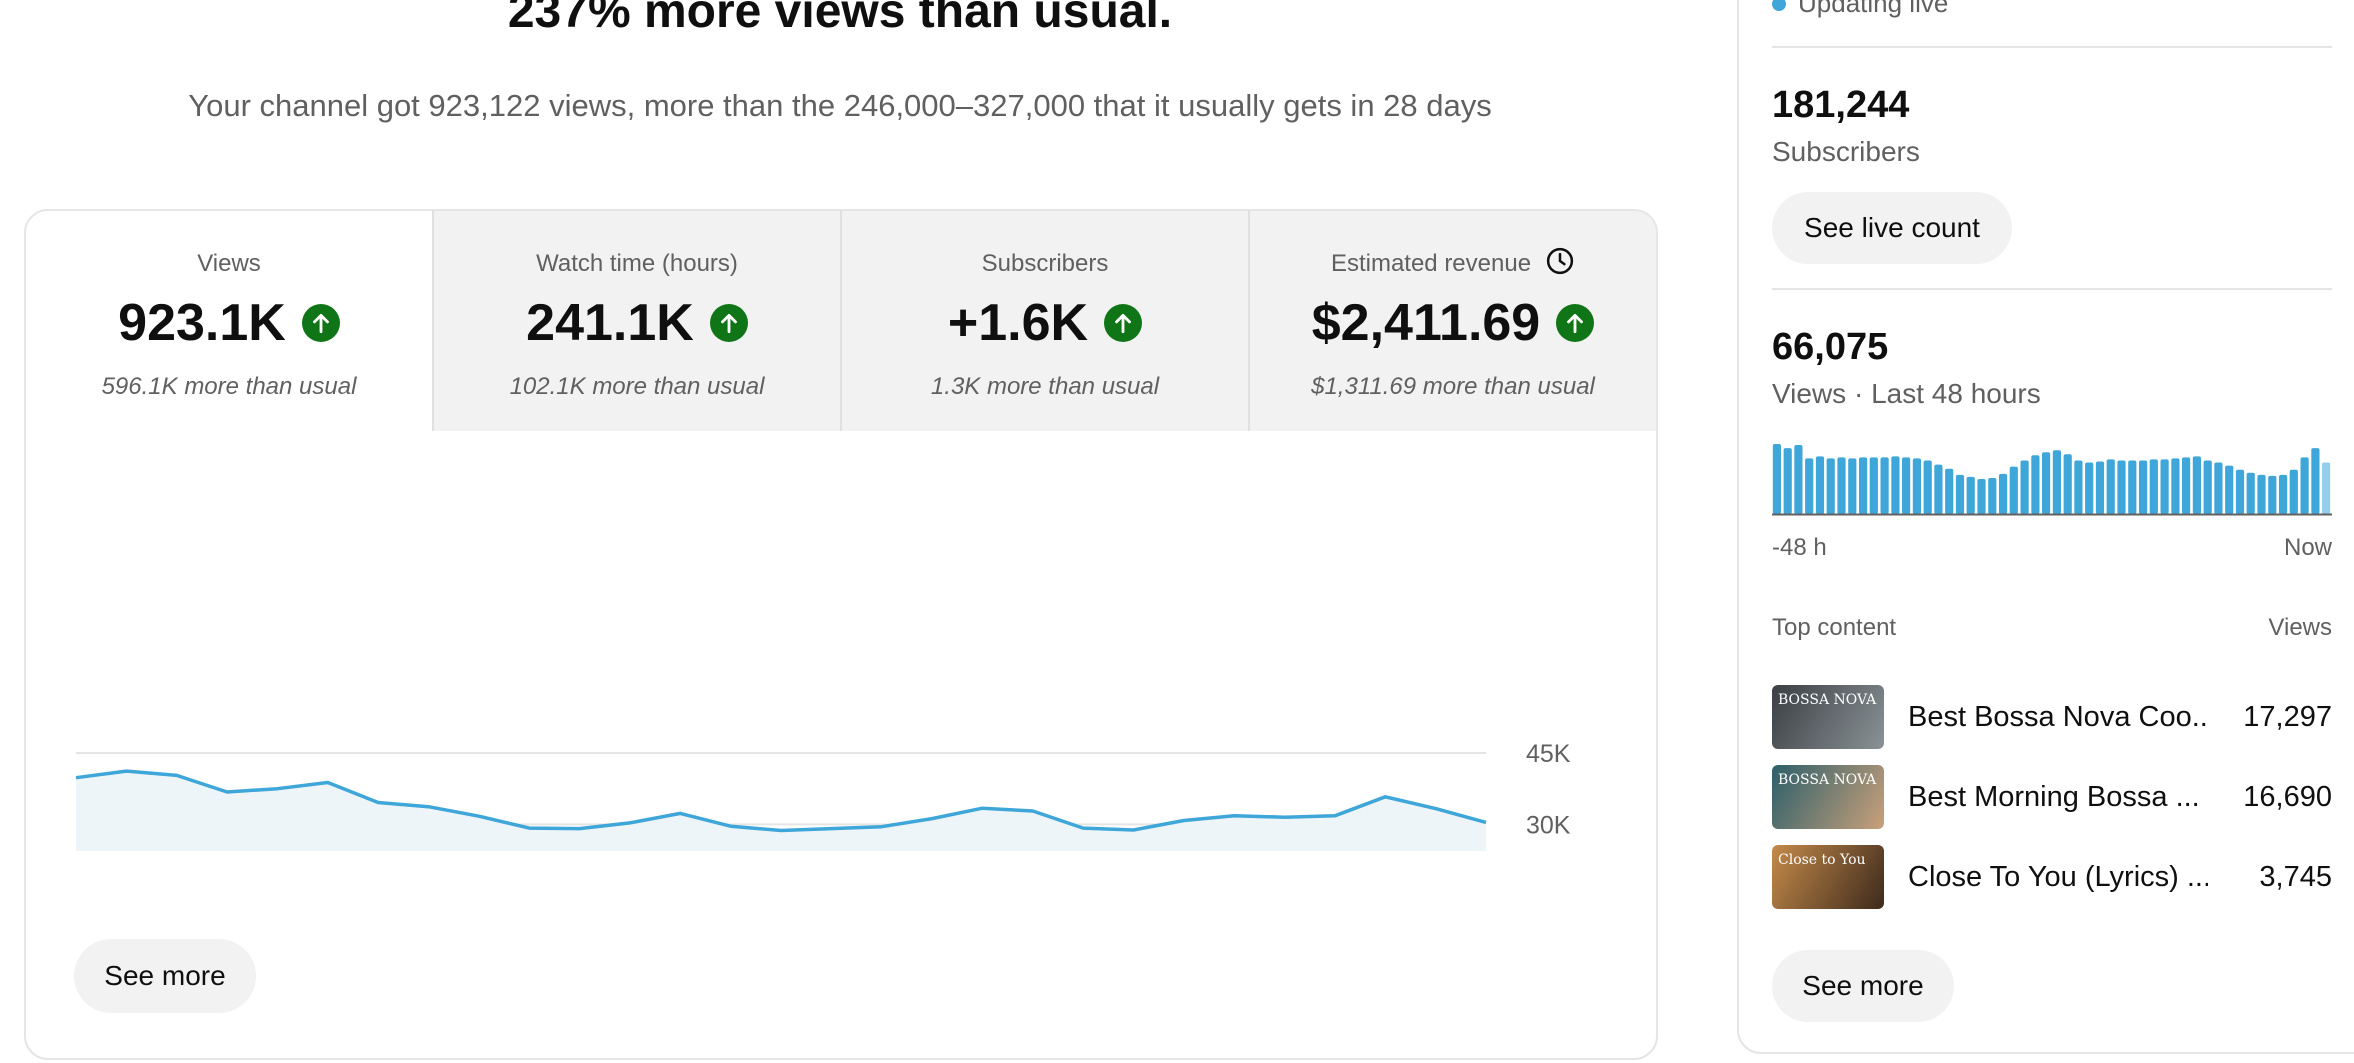  Describe the element at coordinates (1828, 877) in the screenshot. I see `video-thumbnail: Close to You` at that location.